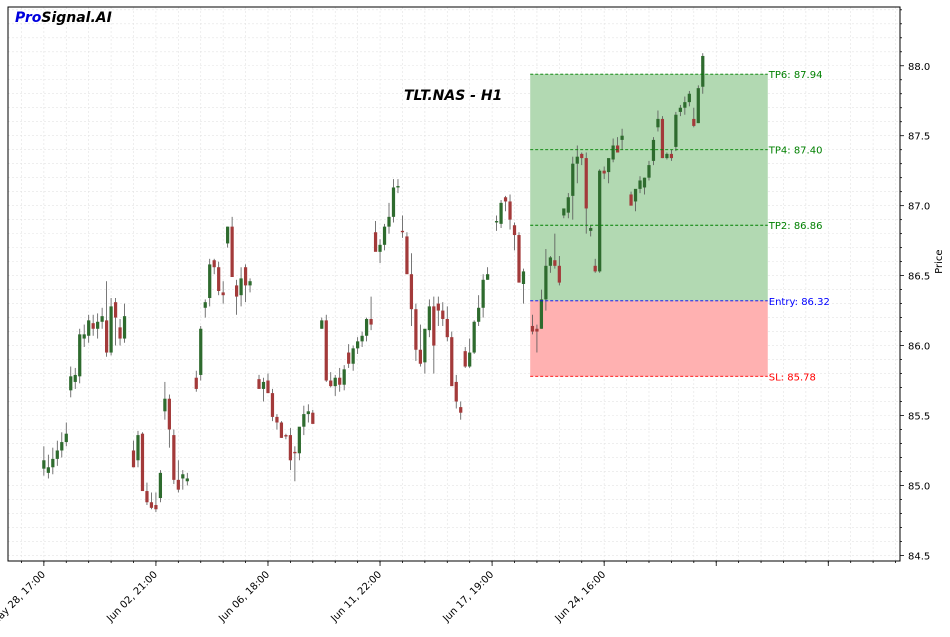 Image resolution: width=950 pixels, height=637 pixels. Describe the element at coordinates (76, 18) in the screenshot. I see `brand-rest: Signal.AI` at that location.